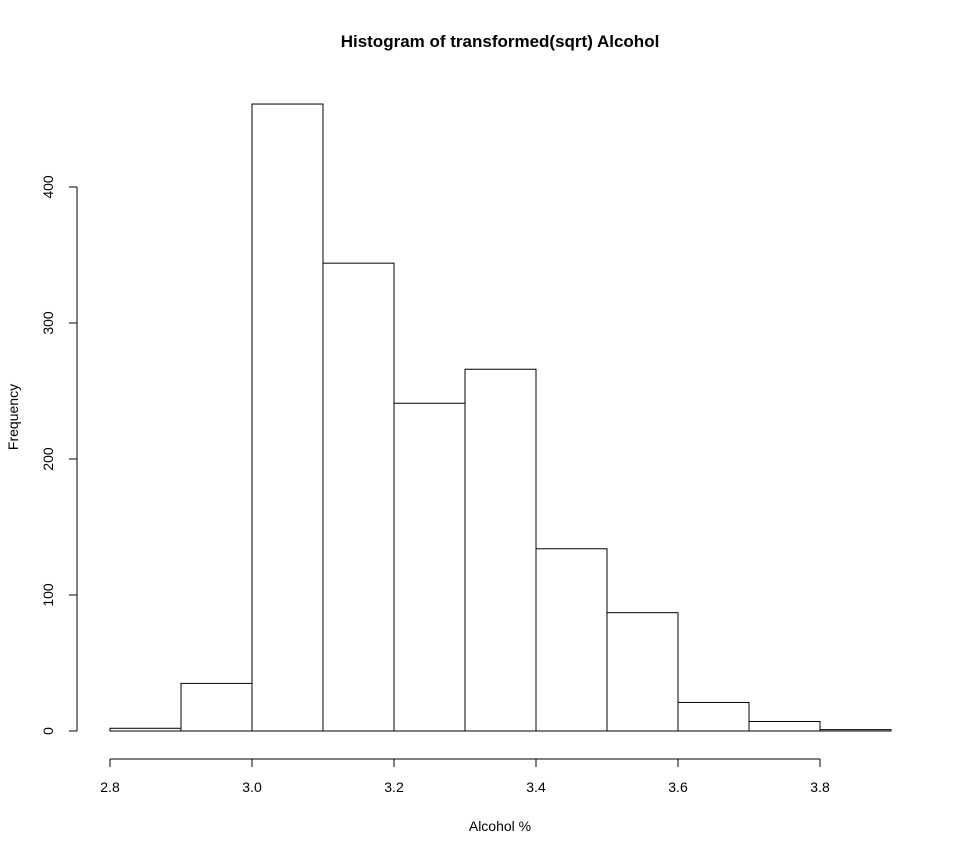 The width and height of the screenshot is (963, 855). I want to click on x-axis: 2.8 3.0 3.2 3.4 3.6 3.8, so click(465, 776).